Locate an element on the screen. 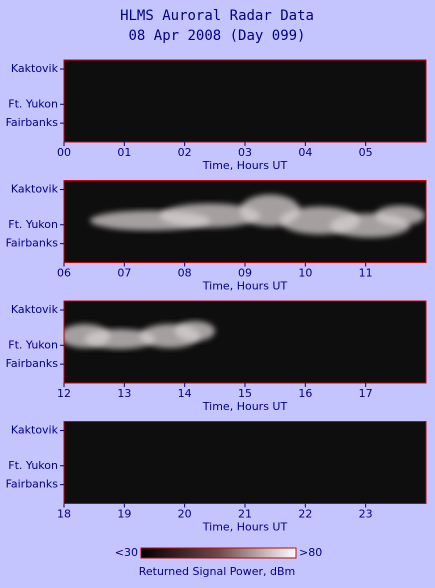  x-tick-label: 09 is located at coordinates (245, 273).